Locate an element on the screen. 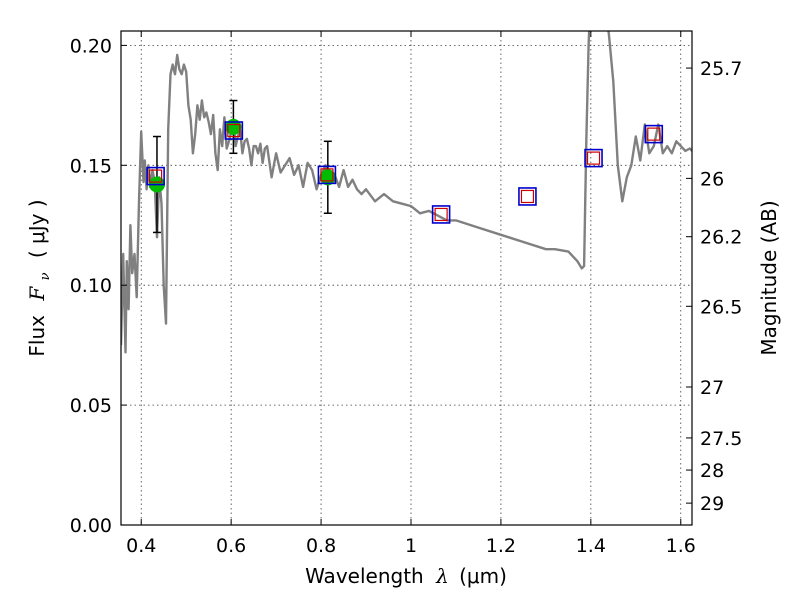 Image resolution: width=800 pixels, height=600 pixels. y-axis: 0.00 0.05 0.10 0.15 0.20 is located at coordinates (98, 286).